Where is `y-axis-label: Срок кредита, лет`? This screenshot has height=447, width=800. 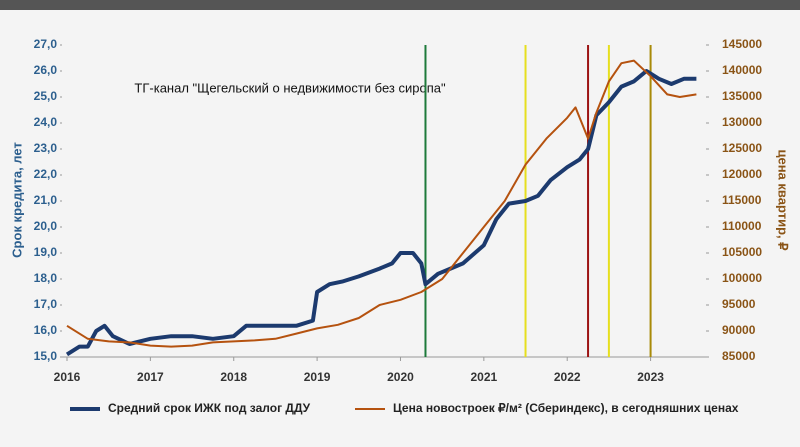
y-axis-label: Срок кредита, лет is located at coordinates (16, 200).